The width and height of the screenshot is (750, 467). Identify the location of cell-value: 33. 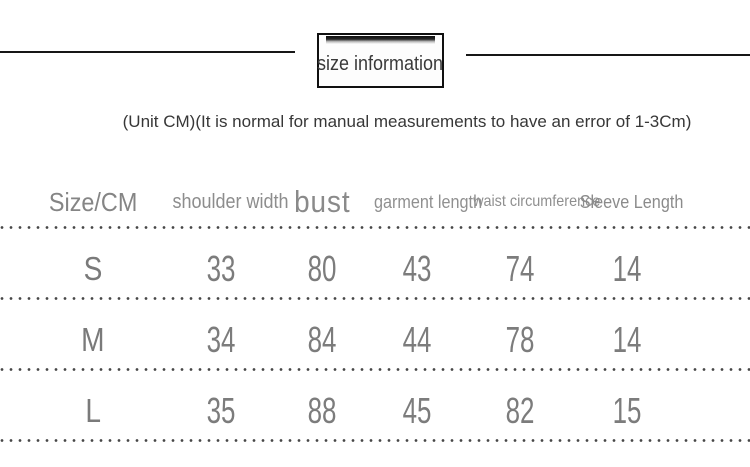
(221, 268).